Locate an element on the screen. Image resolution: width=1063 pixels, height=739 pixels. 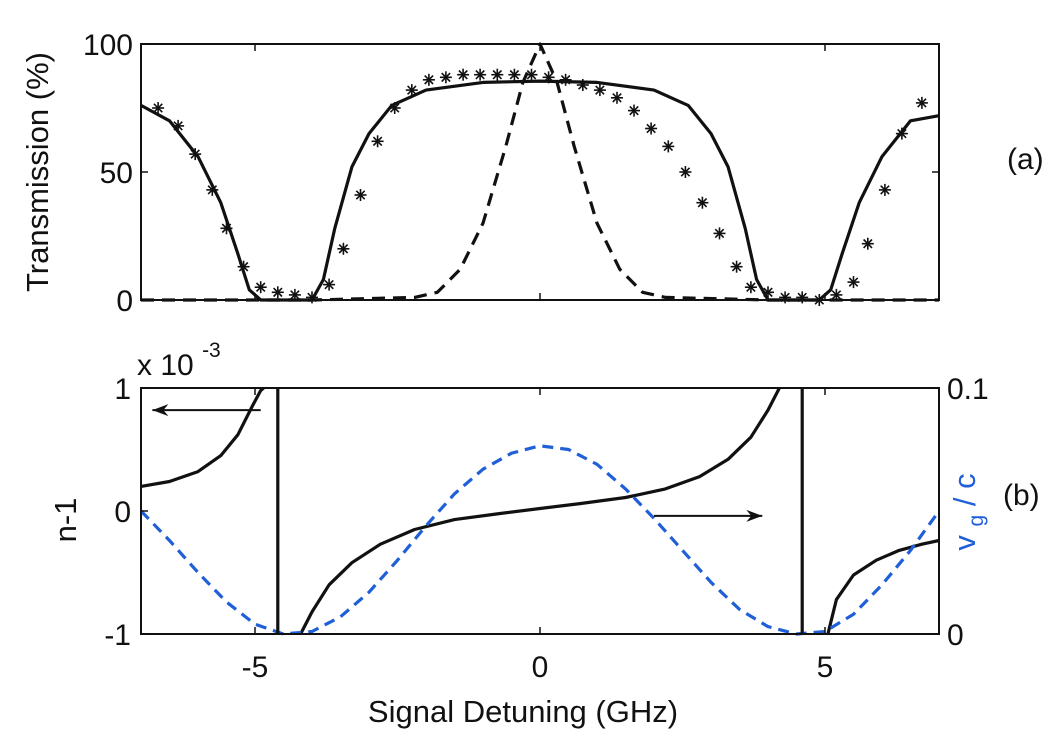
right-axis-arrow is located at coordinates (708, 515).